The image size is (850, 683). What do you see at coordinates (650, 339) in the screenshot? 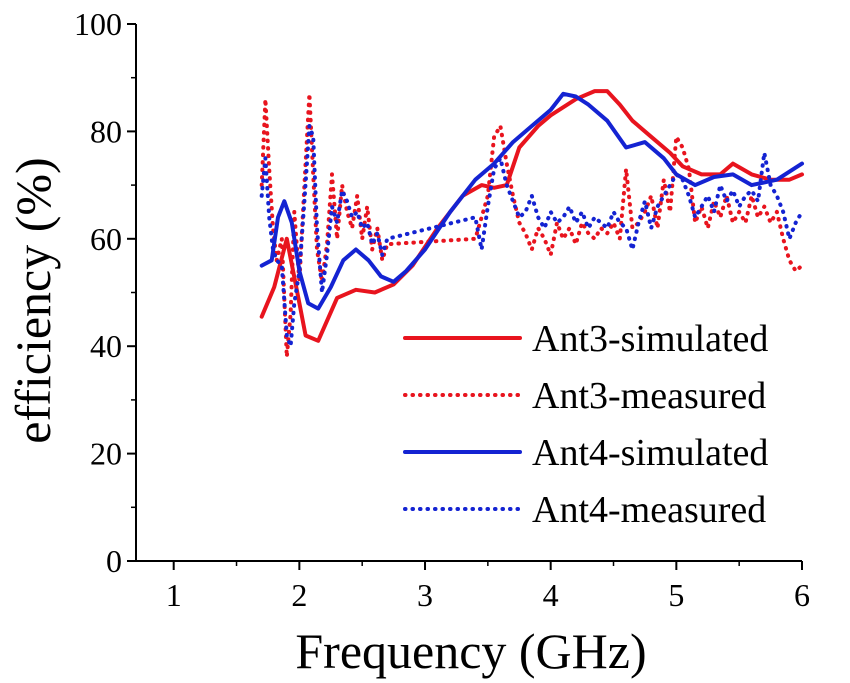
I see `legend-label-ant3-simulated: Ant3-simulated` at bounding box center [650, 339].